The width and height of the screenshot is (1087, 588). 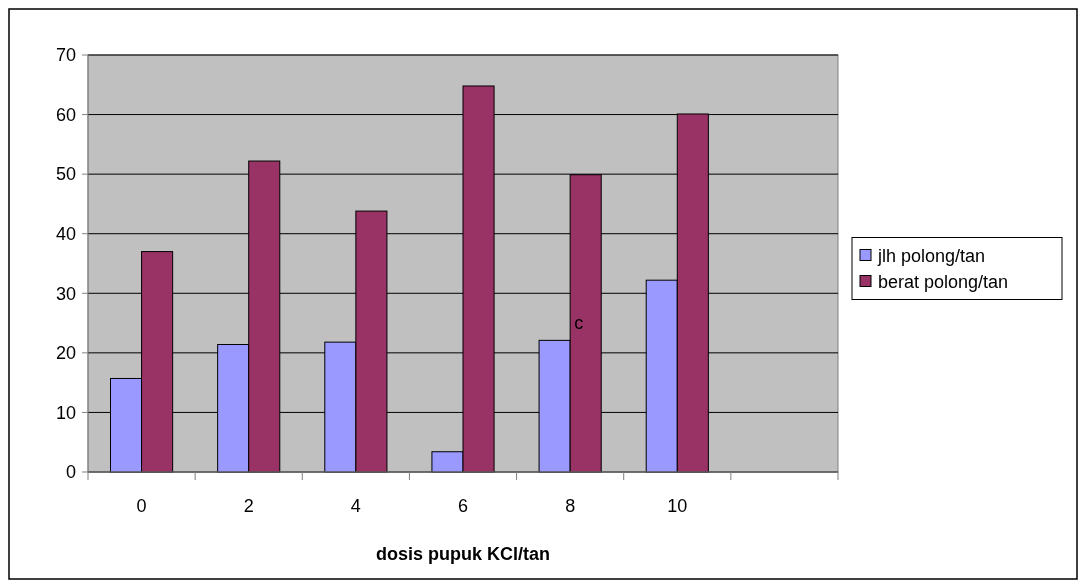 What do you see at coordinates (579, 323) in the screenshot?
I see `annotation: c` at bounding box center [579, 323].